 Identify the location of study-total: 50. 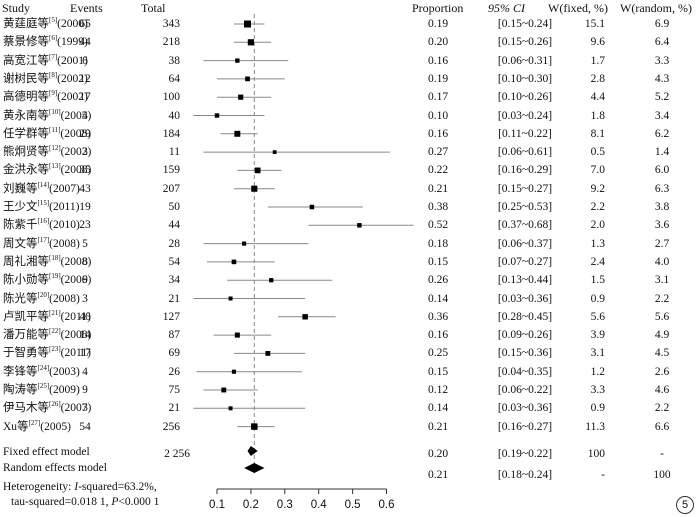
(174, 207).